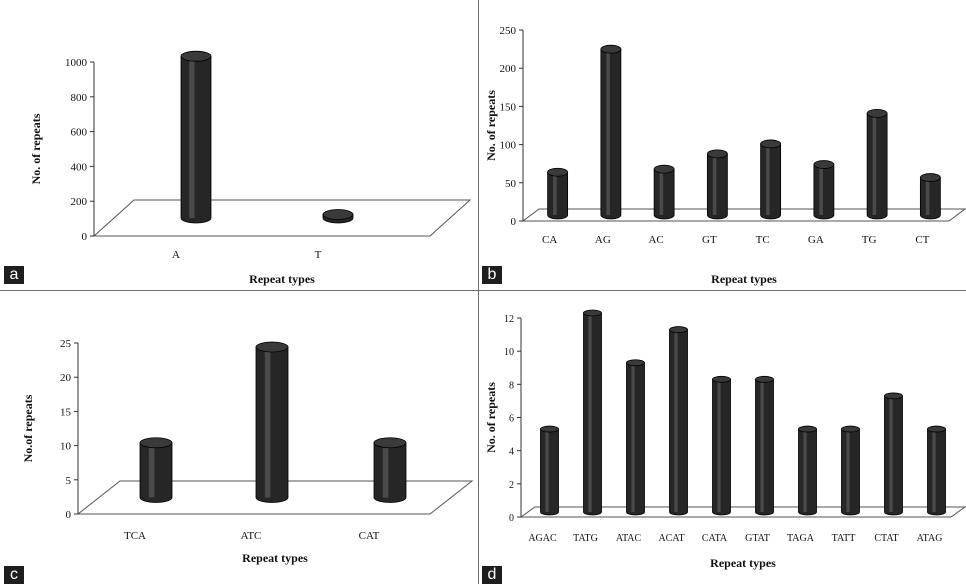  Describe the element at coordinates (267, 422) in the screenshot. I see `chart-c-bar-highlight` at that location.